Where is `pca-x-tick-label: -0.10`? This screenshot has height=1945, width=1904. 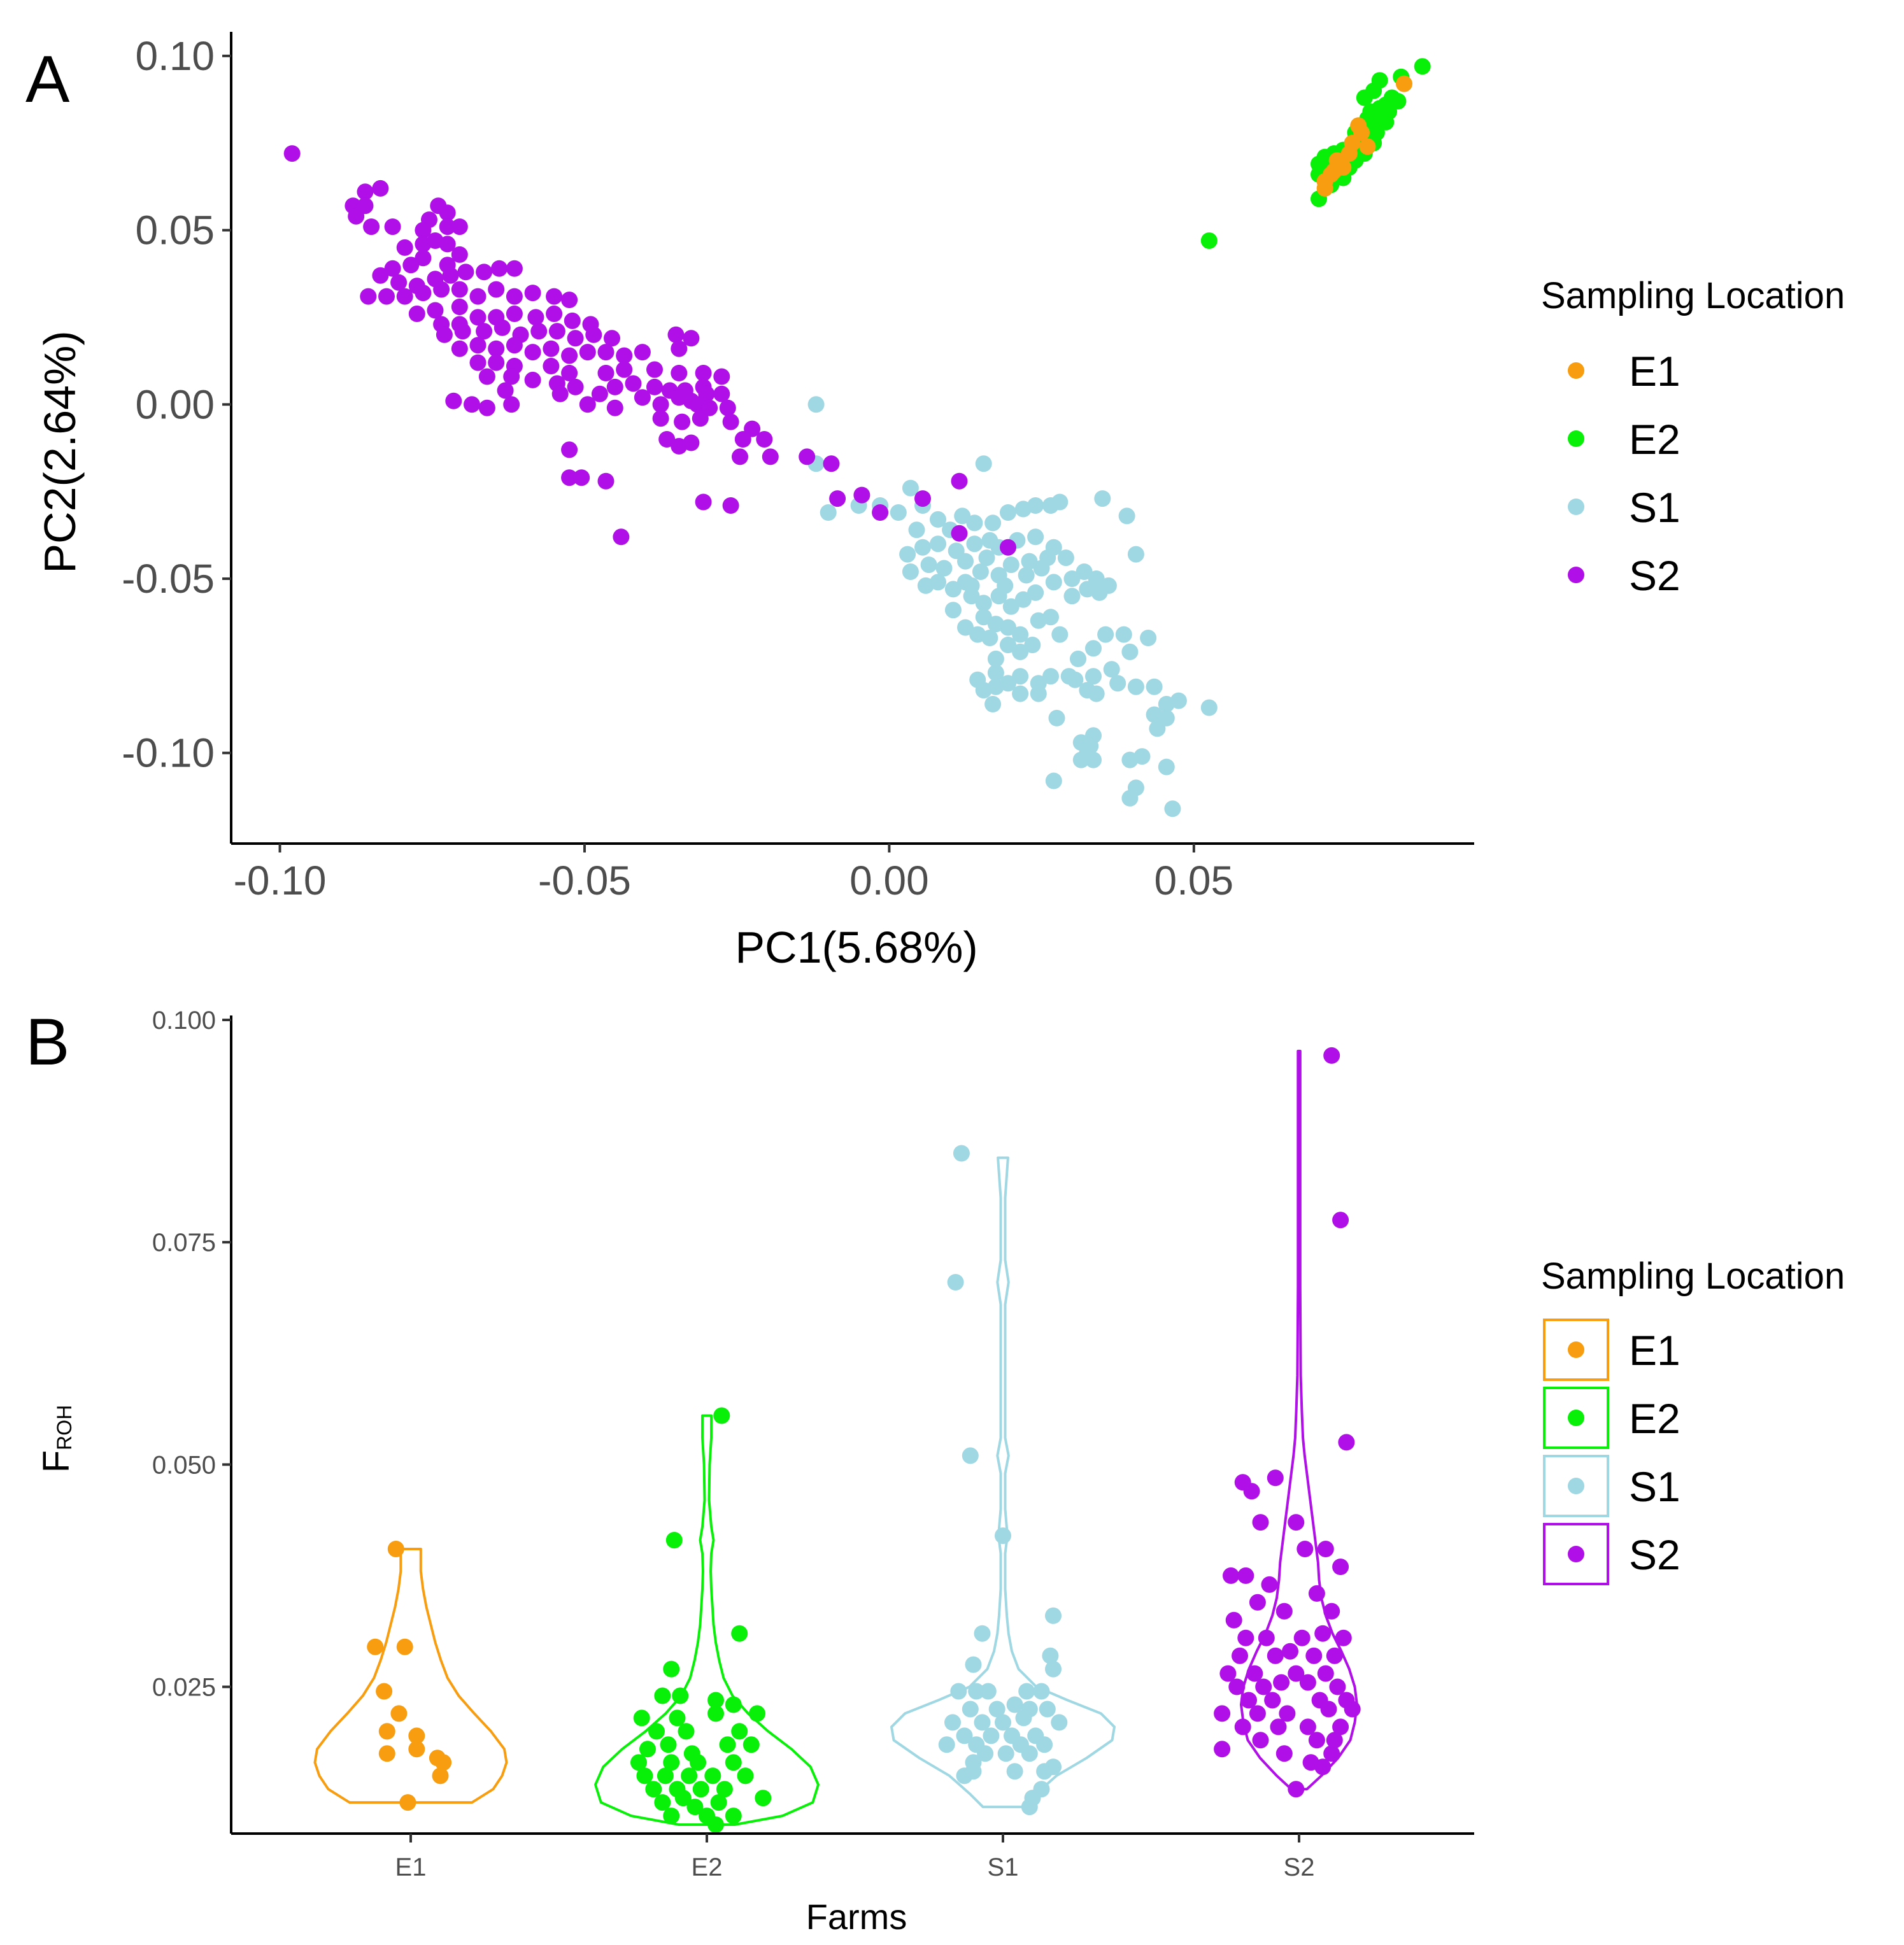 pca-x-tick-label: -0.10 is located at coordinates (280, 880).